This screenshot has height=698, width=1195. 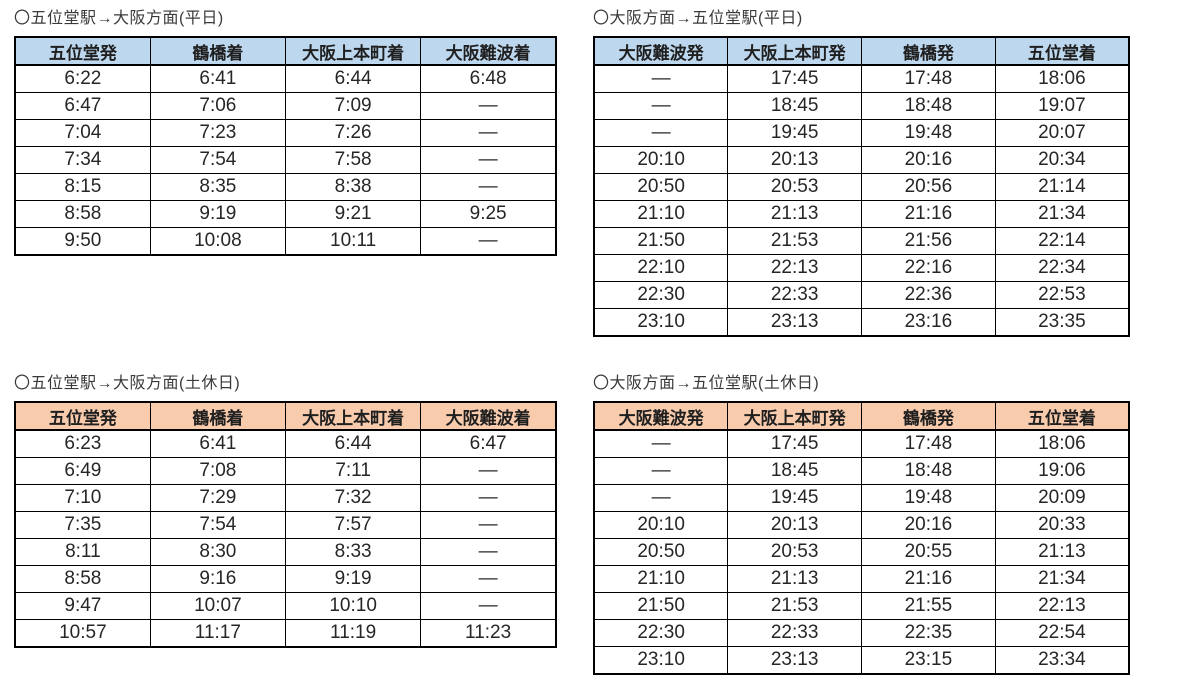 I want to click on timetable-row: 8:15 8:35 8:38—, so click(x=285, y=187).